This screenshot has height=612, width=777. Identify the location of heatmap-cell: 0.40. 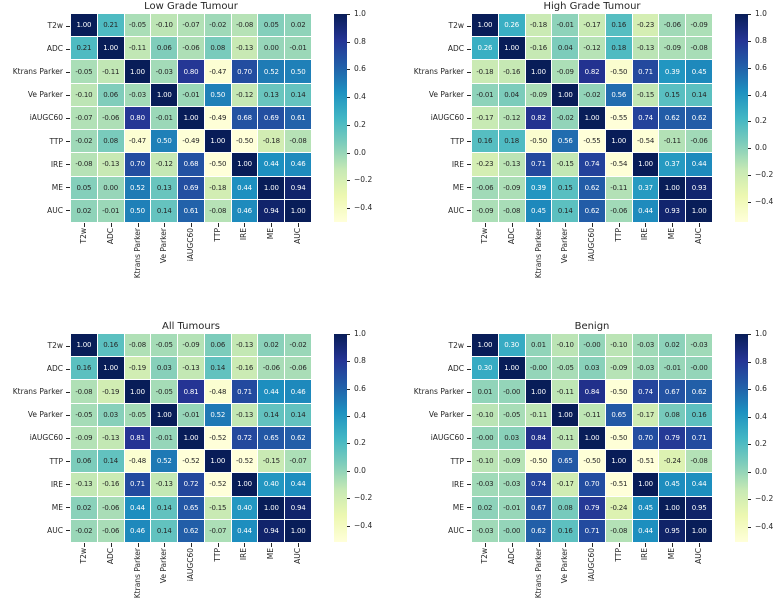
(244, 507).